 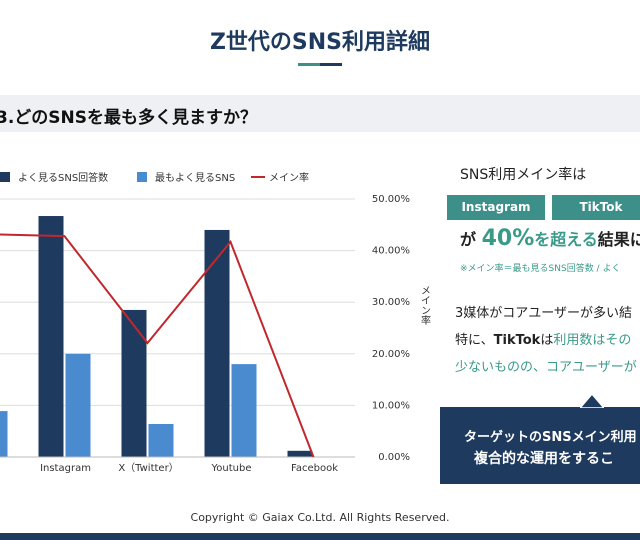 What do you see at coordinates (289, 177) in the screenshot?
I see `legend-label: メイン率` at bounding box center [289, 177].